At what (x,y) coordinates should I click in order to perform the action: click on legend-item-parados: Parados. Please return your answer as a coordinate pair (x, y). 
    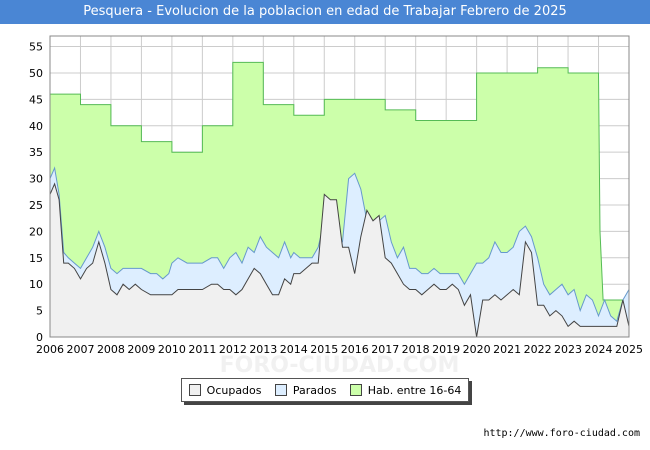
    Looking at the image, I should click on (305, 390).